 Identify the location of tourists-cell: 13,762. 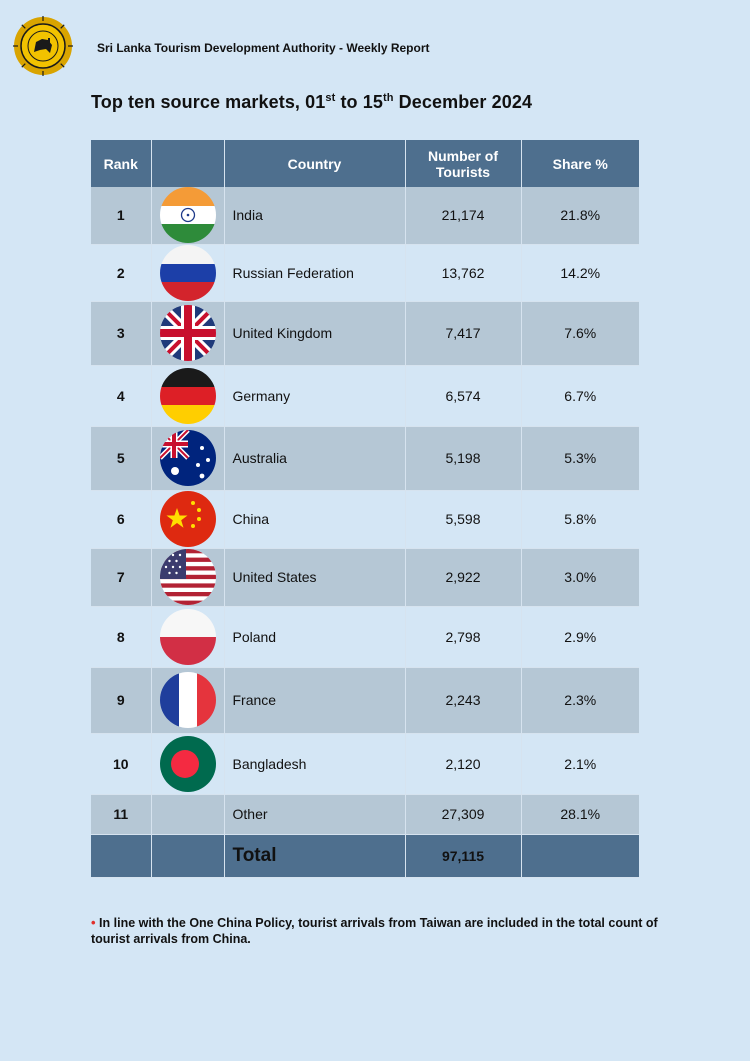
(463, 273).